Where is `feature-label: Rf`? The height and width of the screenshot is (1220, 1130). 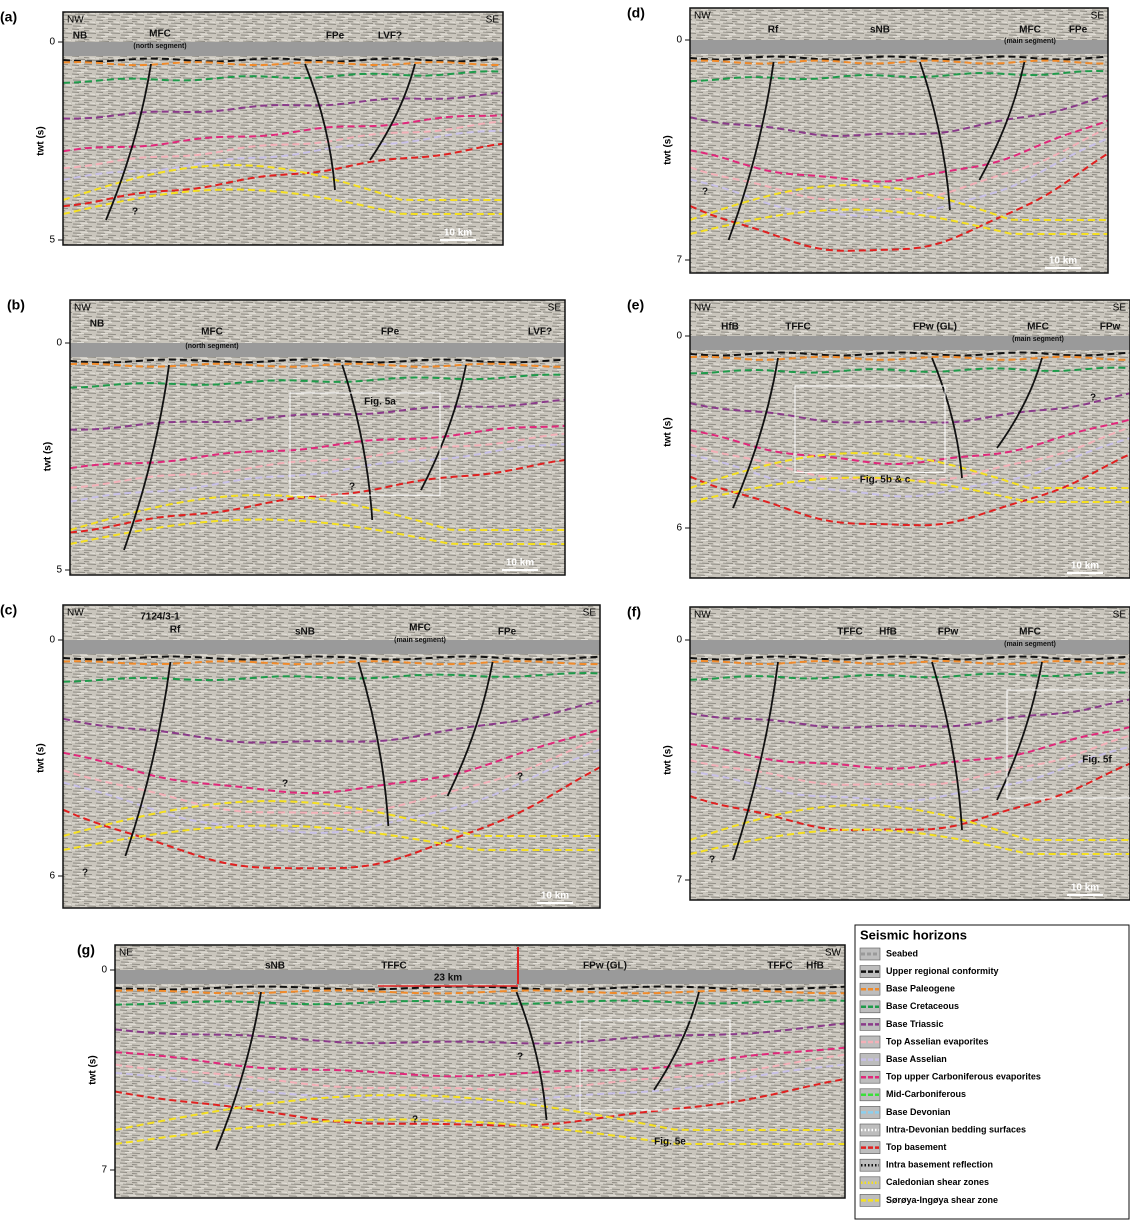
feature-label: Rf is located at coordinates (773, 30).